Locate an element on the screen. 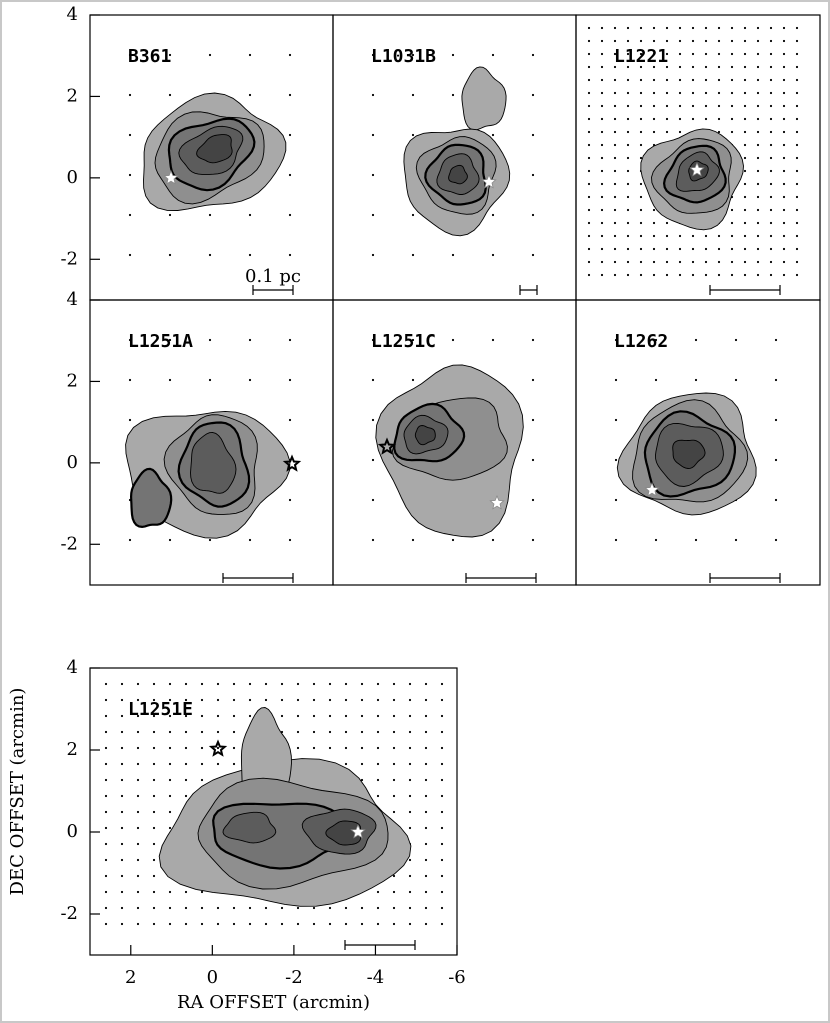 The width and height of the screenshot is (830, 1023). panel-title: L1251E is located at coordinates (160, 709).